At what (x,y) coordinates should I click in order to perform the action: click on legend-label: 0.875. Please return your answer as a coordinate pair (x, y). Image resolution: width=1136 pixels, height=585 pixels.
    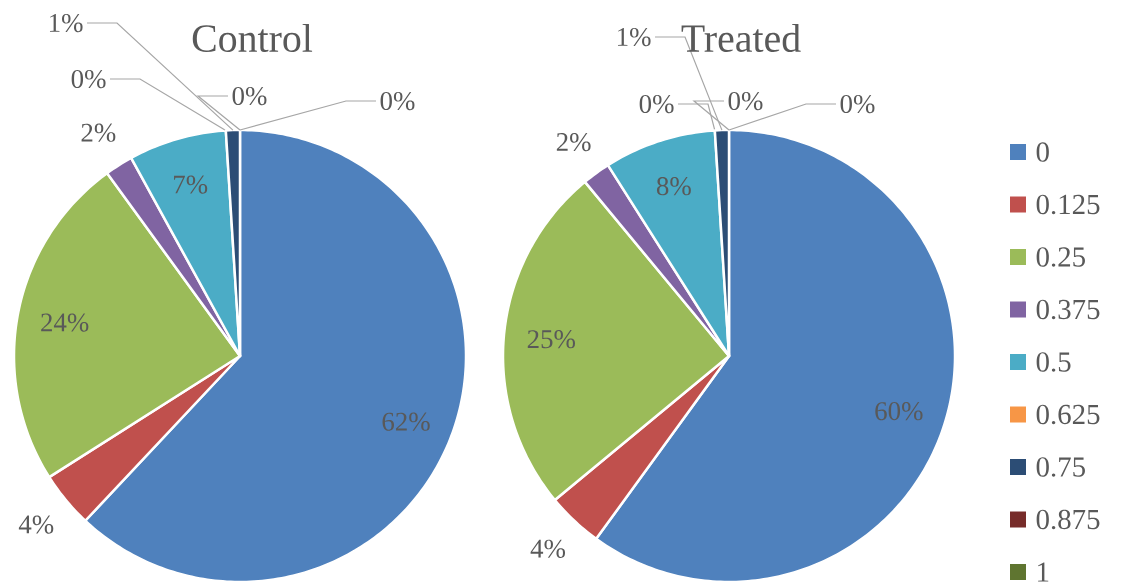
    Looking at the image, I should click on (1068, 519).